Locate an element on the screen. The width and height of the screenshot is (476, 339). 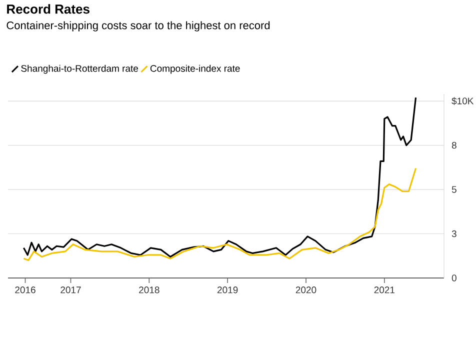
y-tick-label: 8 is located at coordinates (454, 145).